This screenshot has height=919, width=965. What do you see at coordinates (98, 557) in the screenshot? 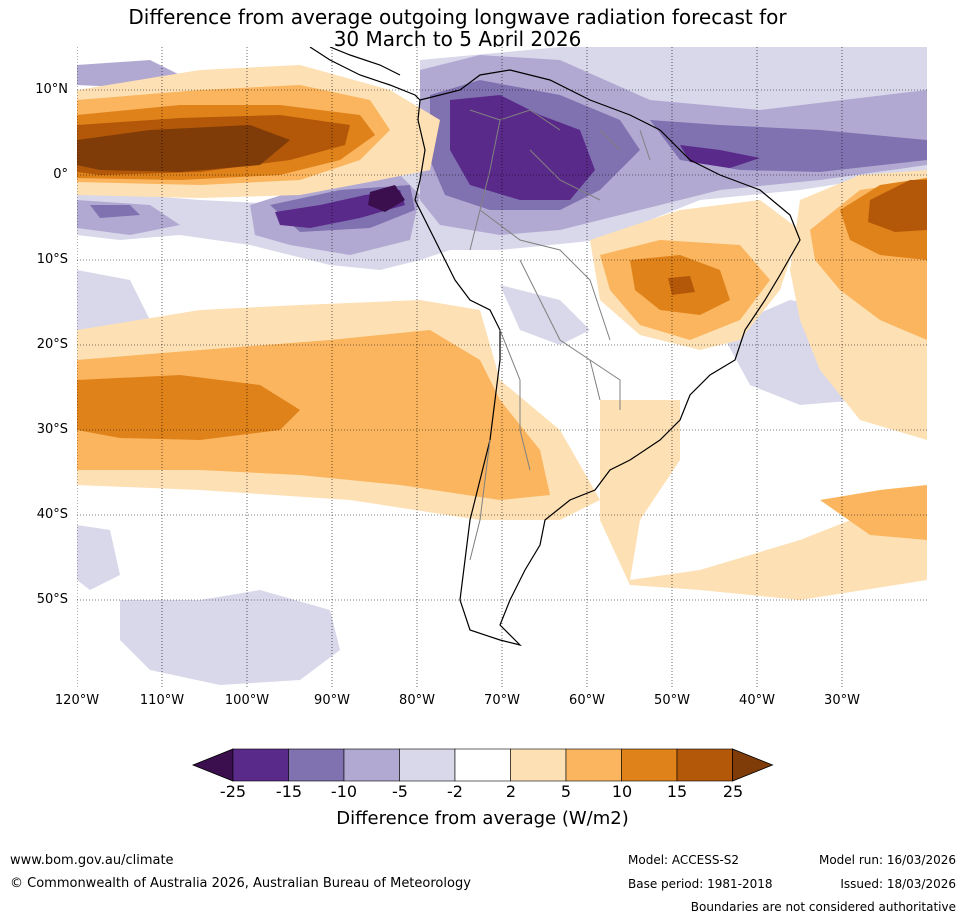
I see `anomaly-region-neg-light5` at bounding box center [98, 557].